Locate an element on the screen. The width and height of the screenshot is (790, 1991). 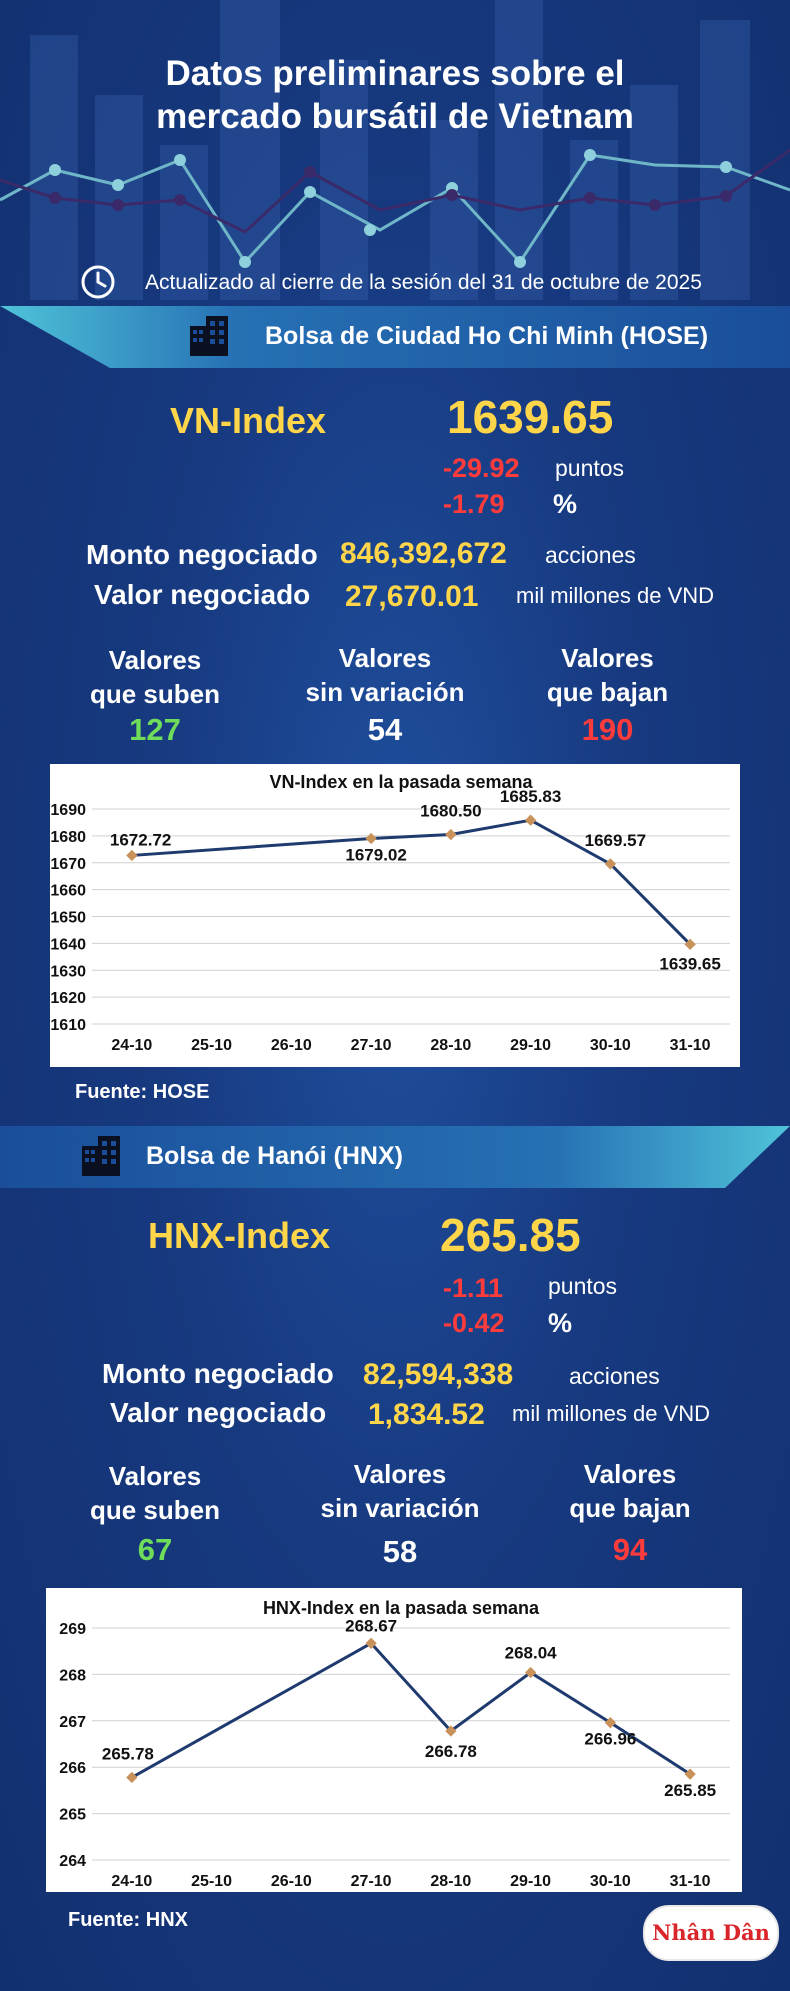
data-label: 268.04 is located at coordinates (531, 1653).